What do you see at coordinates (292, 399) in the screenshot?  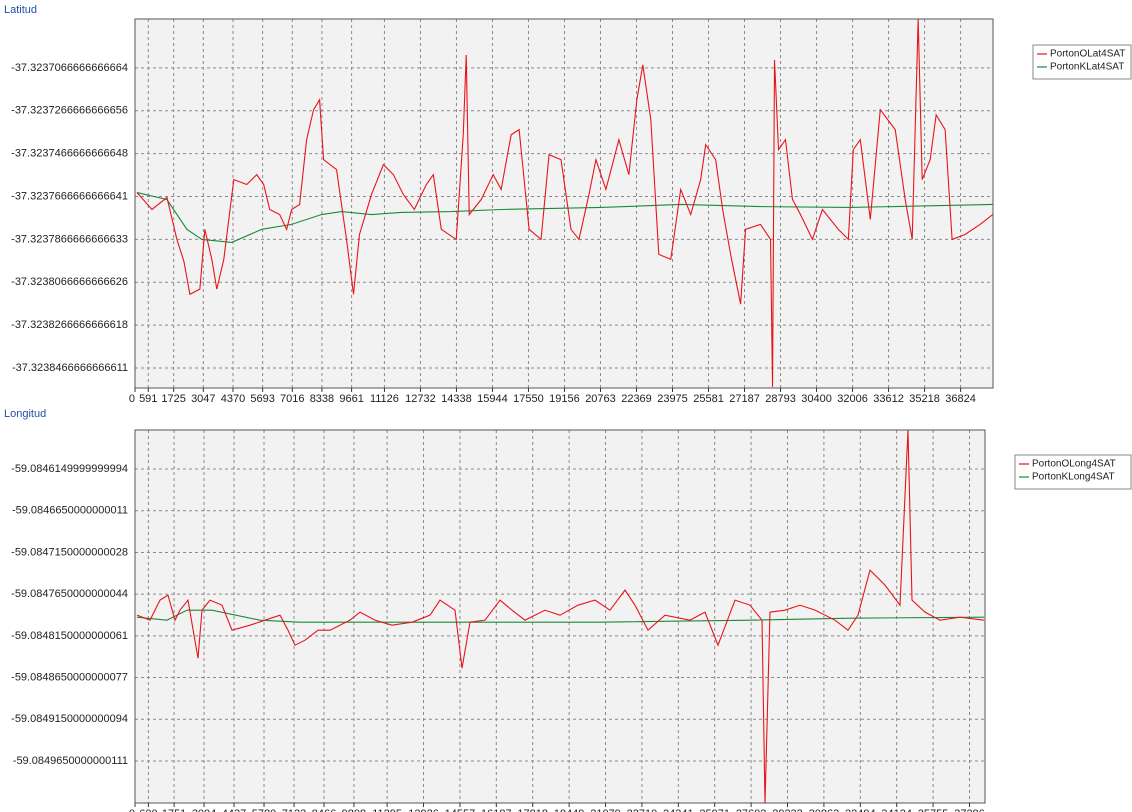 I see `x-tick-label: 7016` at bounding box center [292, 399].